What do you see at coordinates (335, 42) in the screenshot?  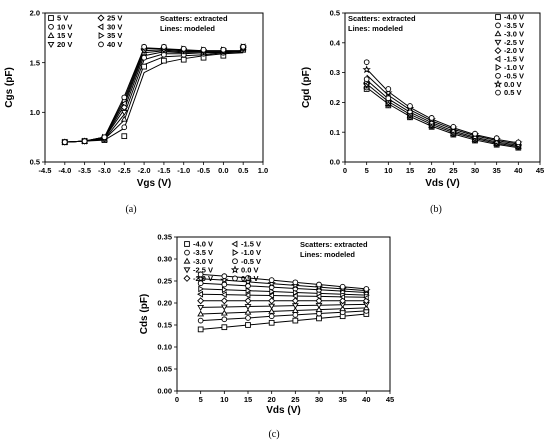 I see `y-tick-label: 0.4` at bounding box center [335, 42].